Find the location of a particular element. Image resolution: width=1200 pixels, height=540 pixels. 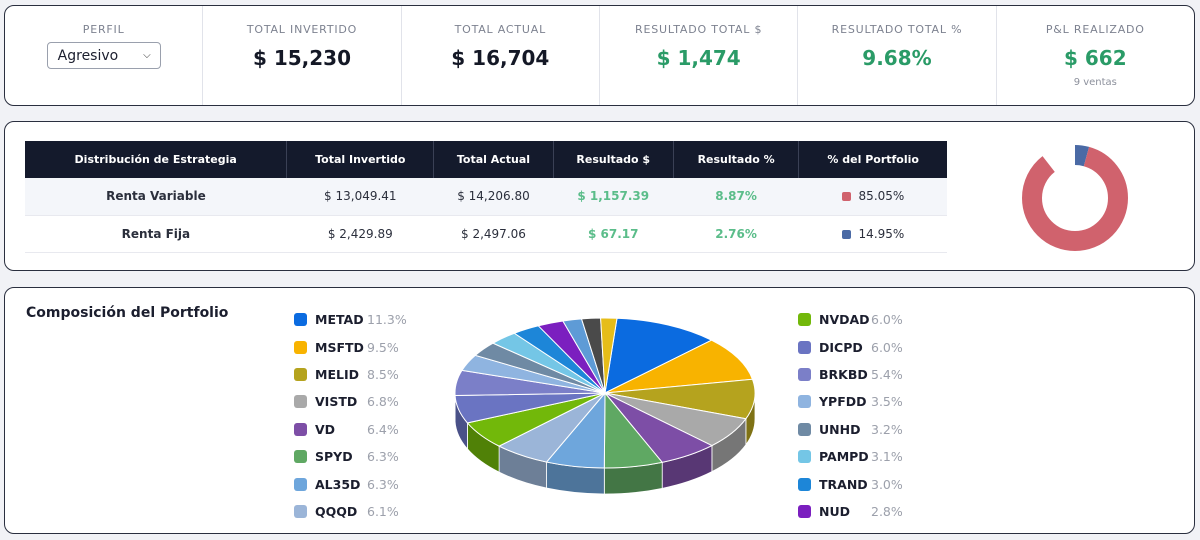

kpi-value: $ 662 is located at coordinates (1095, 58).